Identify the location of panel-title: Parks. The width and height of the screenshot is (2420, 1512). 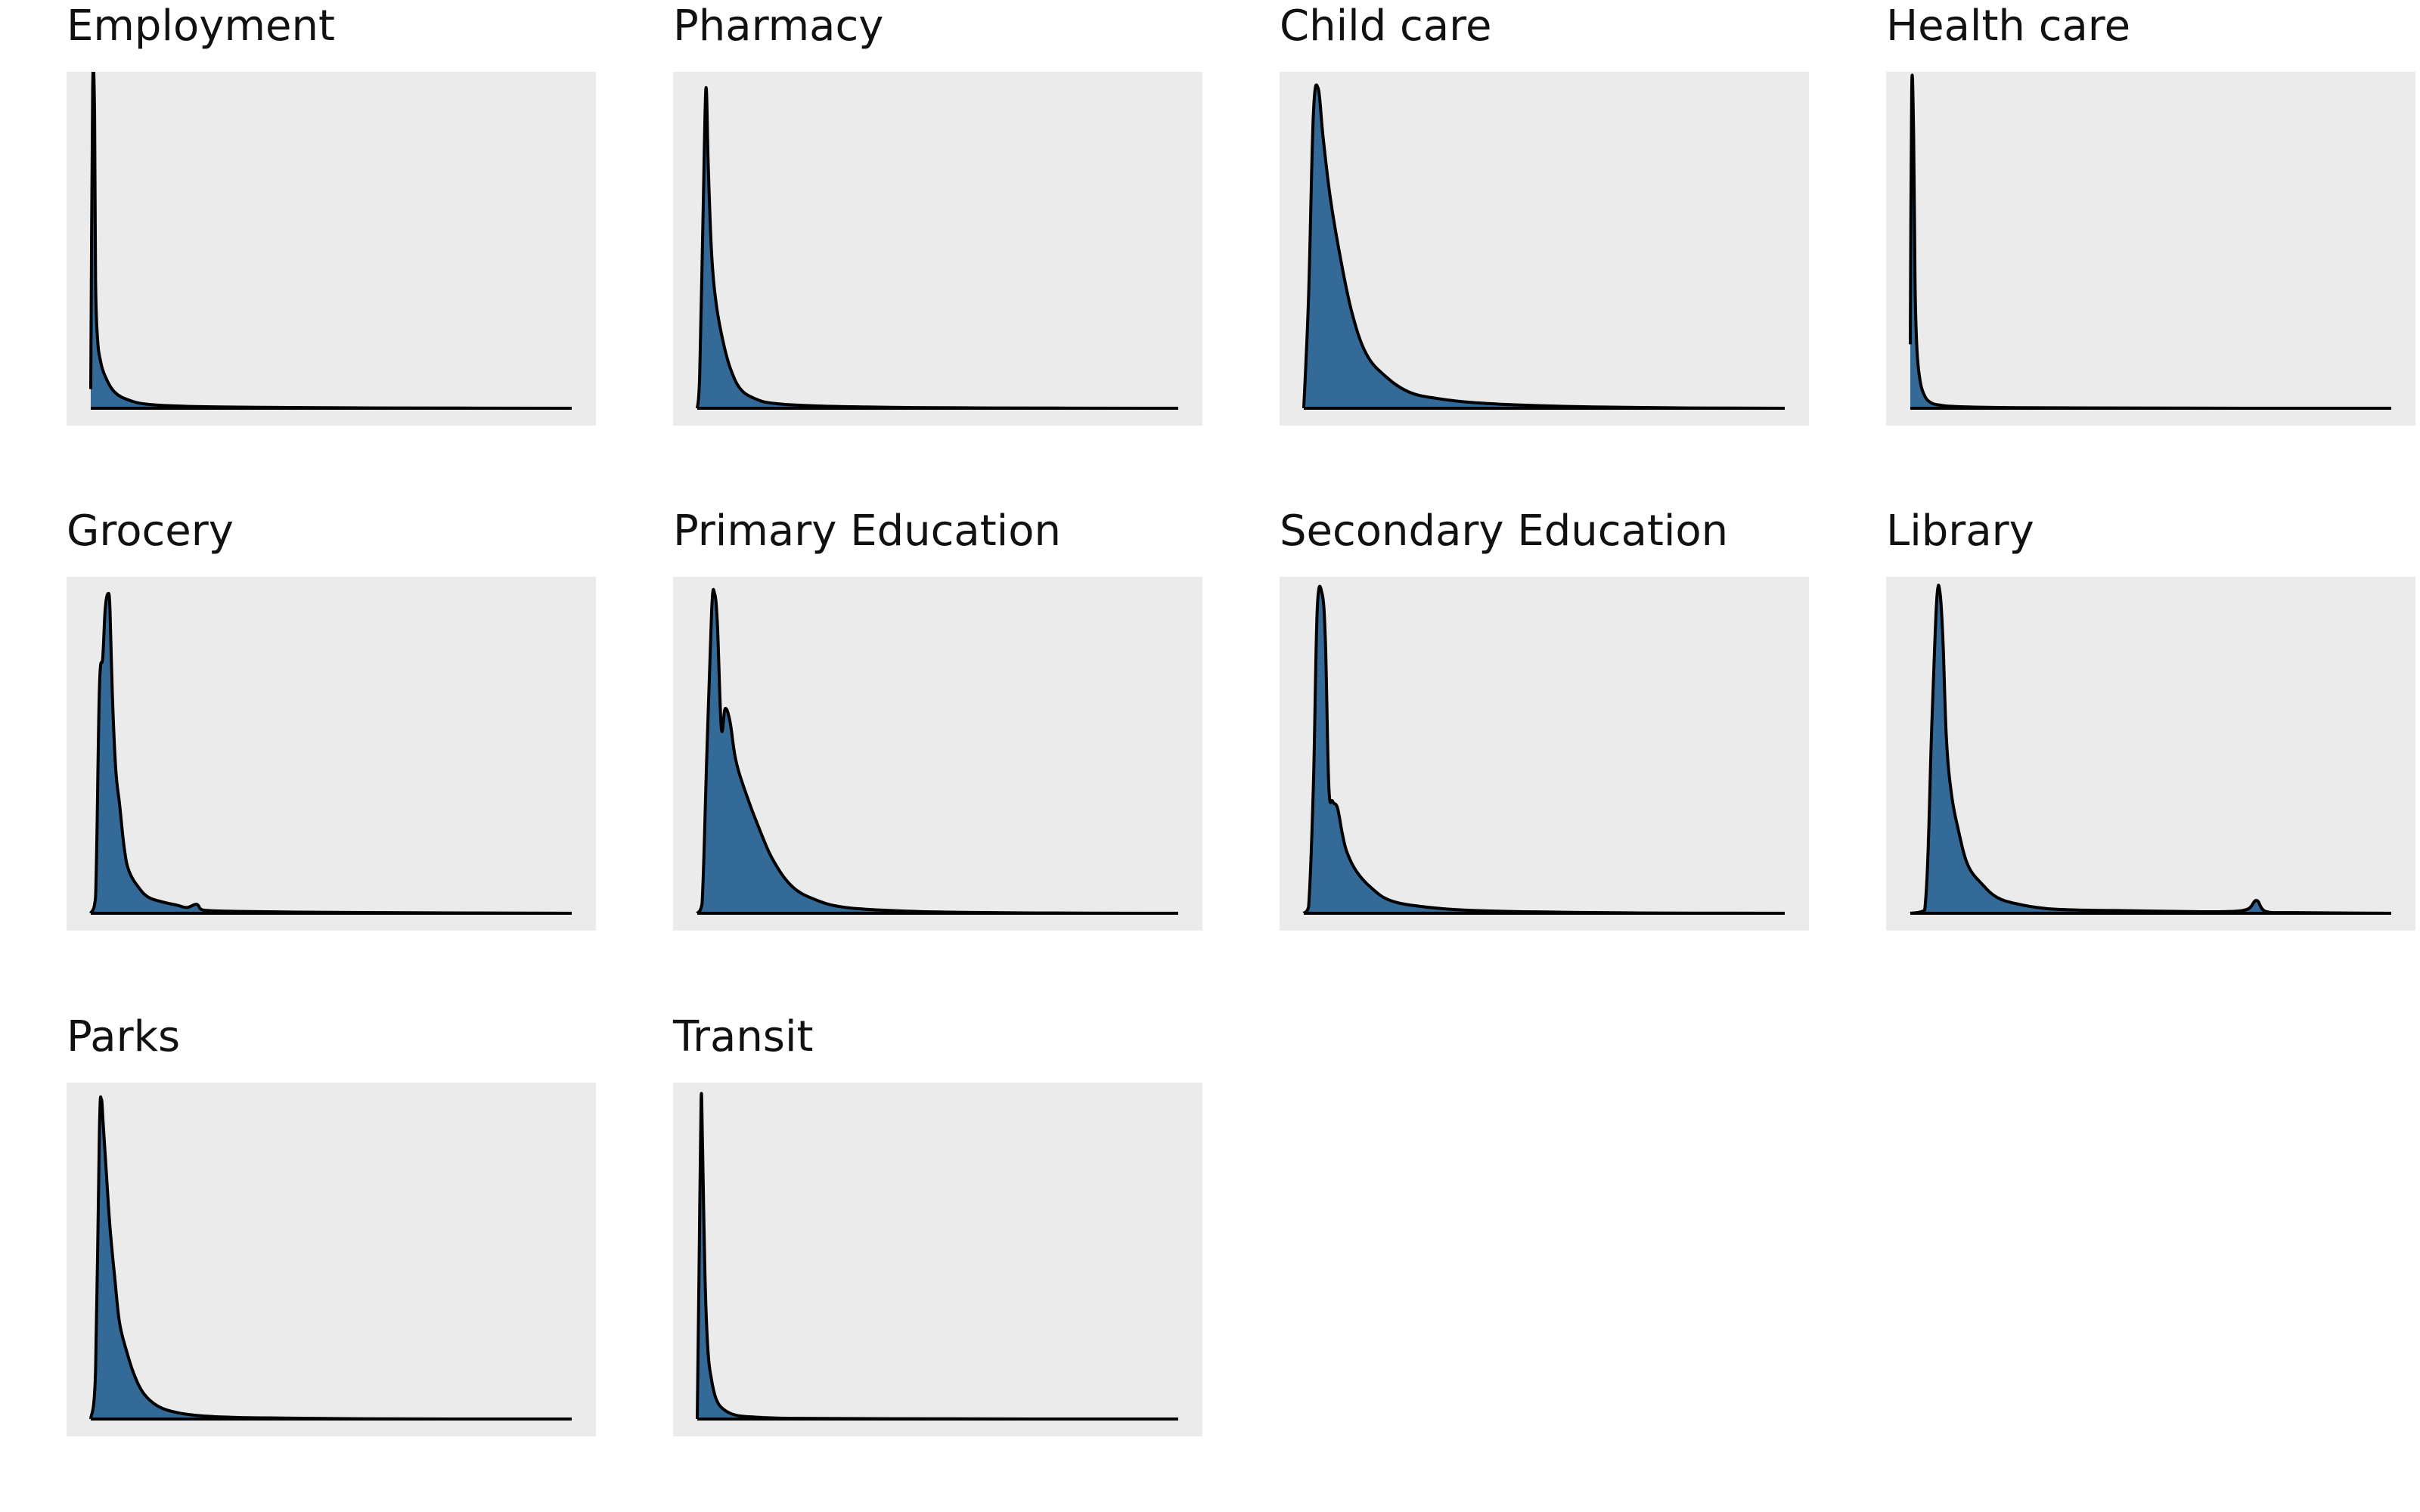
(124, 1036).